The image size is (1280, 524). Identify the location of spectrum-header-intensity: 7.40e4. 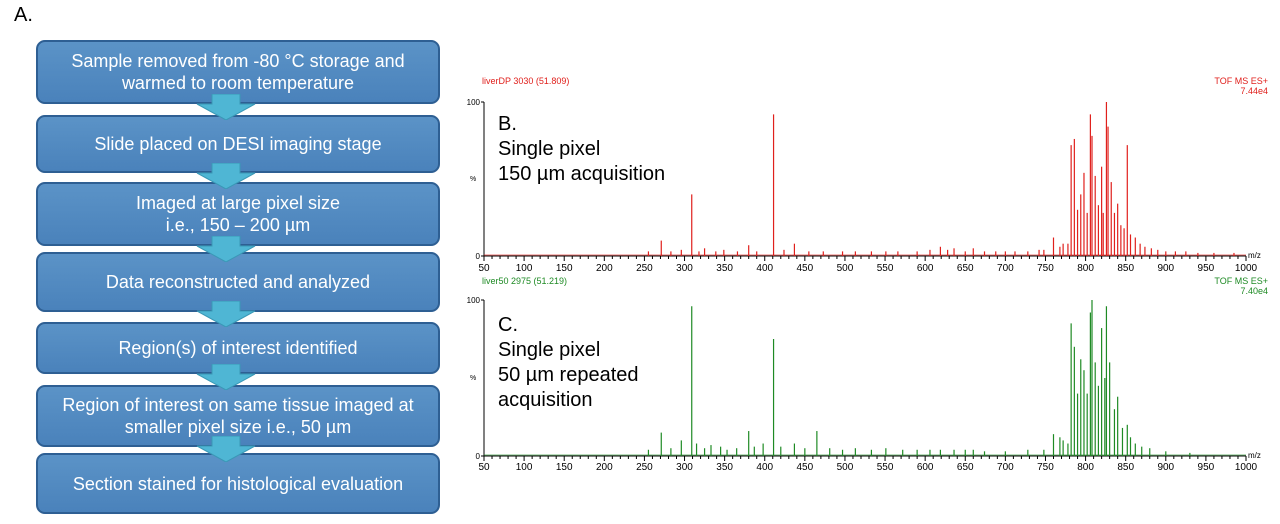
(1254, 291).